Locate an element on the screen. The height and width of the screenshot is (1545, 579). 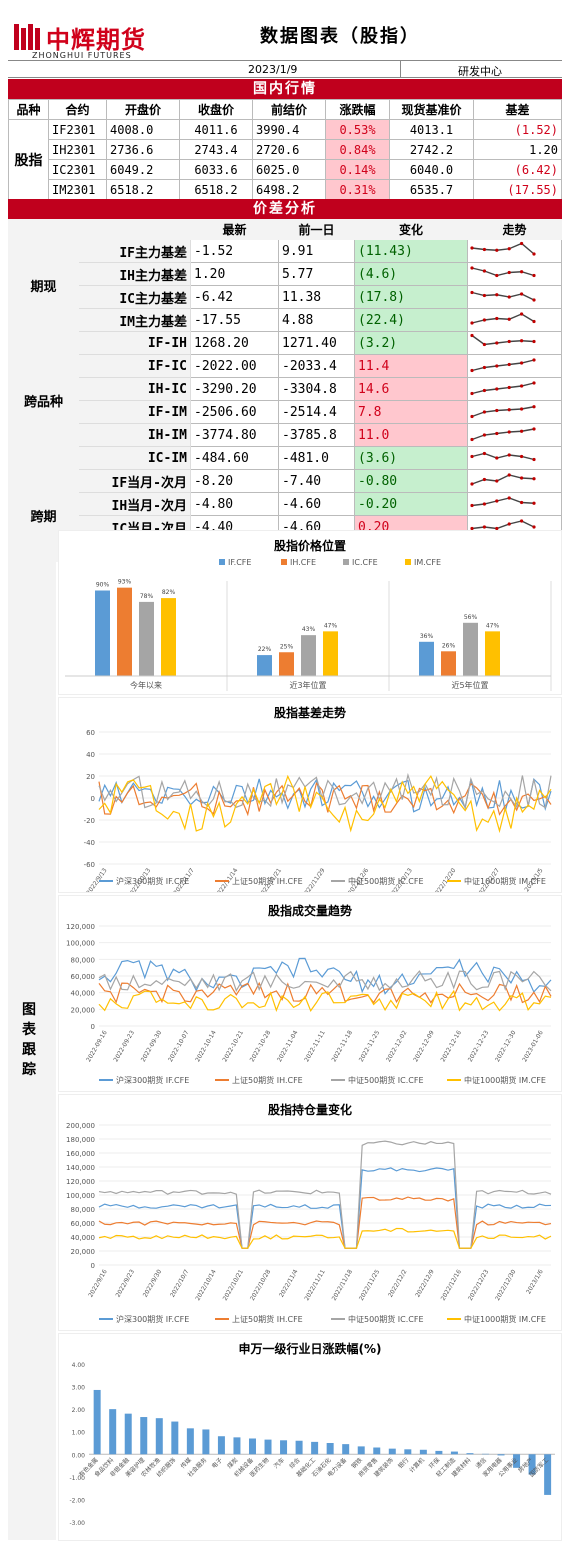
spread-col-header: 前一日 is located at coordinates (316, 229).